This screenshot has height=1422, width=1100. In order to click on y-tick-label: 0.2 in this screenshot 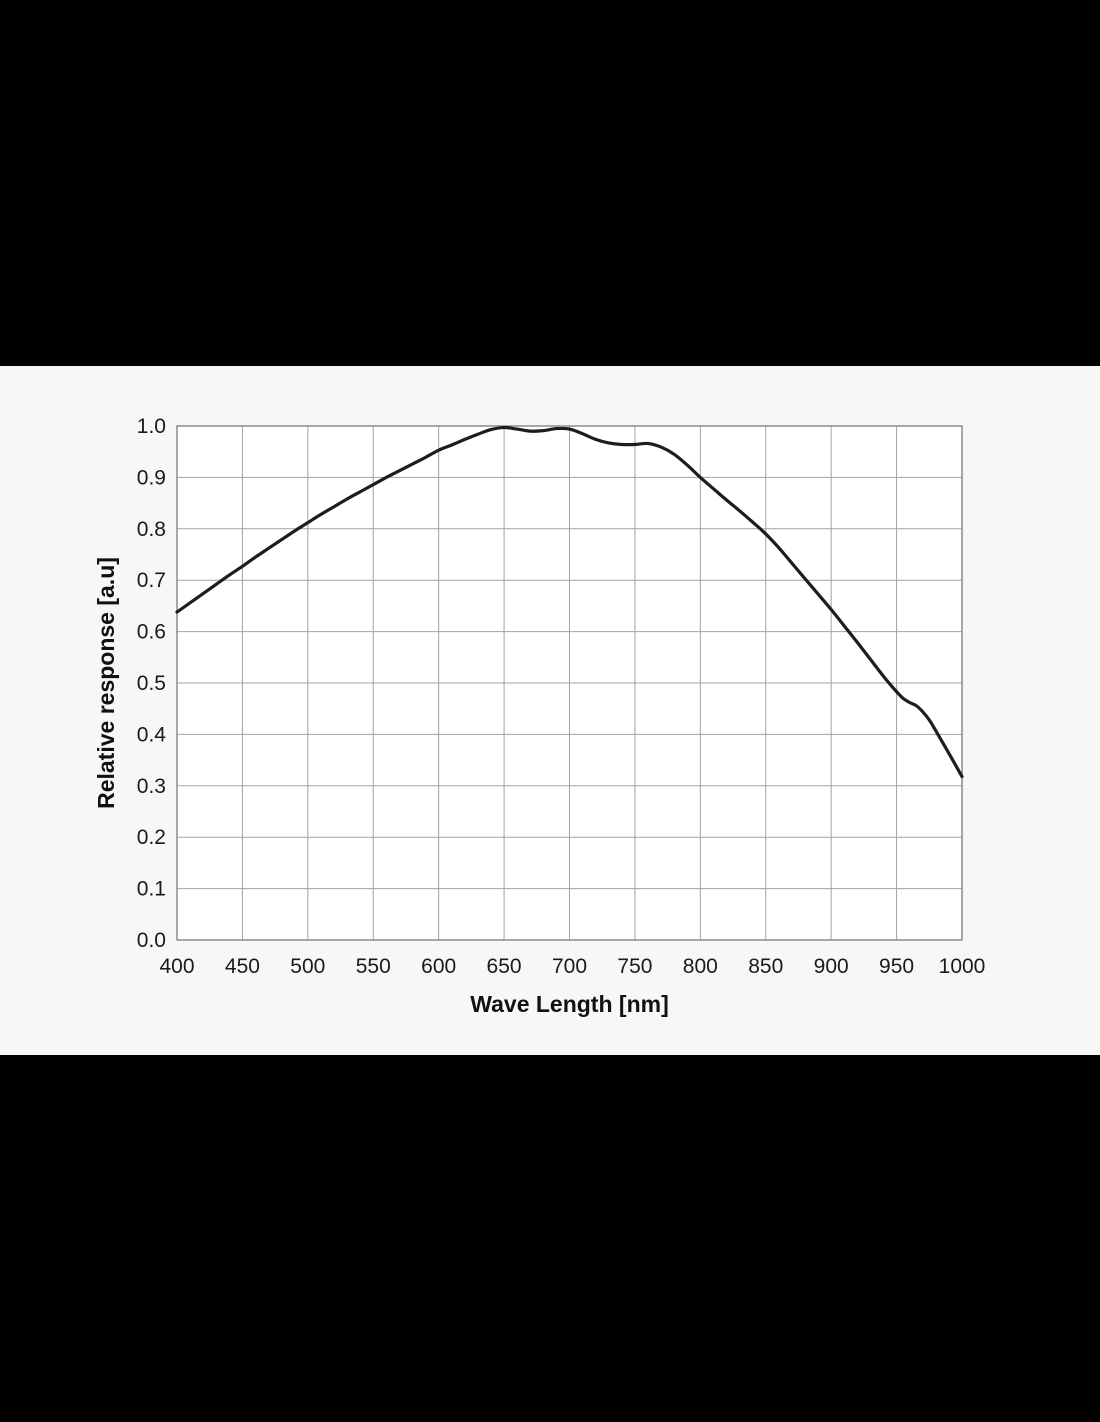, I will do `click(151, 837)`.